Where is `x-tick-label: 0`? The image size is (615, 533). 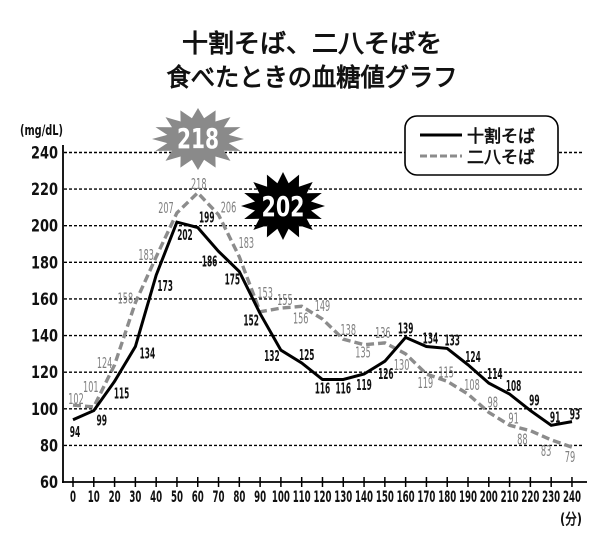
x-tick-label: 0 is located at coordinates (73, 496).